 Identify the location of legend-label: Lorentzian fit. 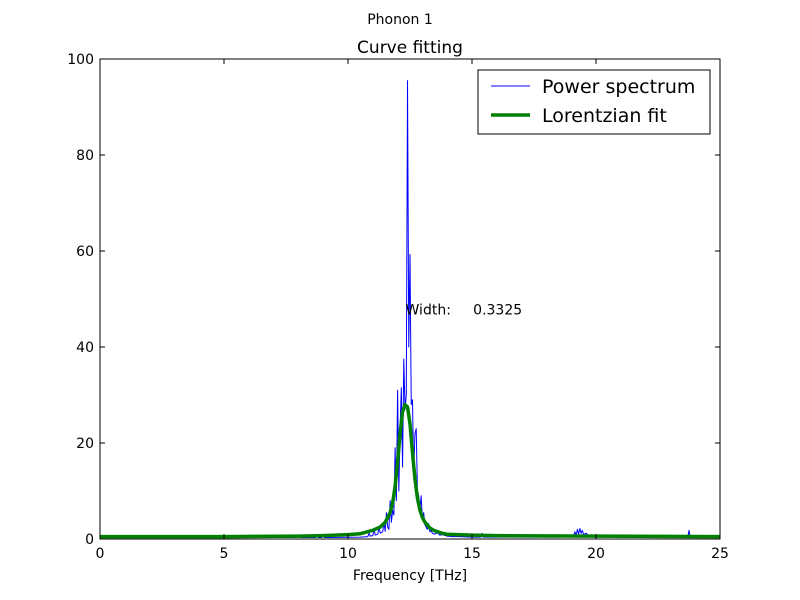
(604, 116).